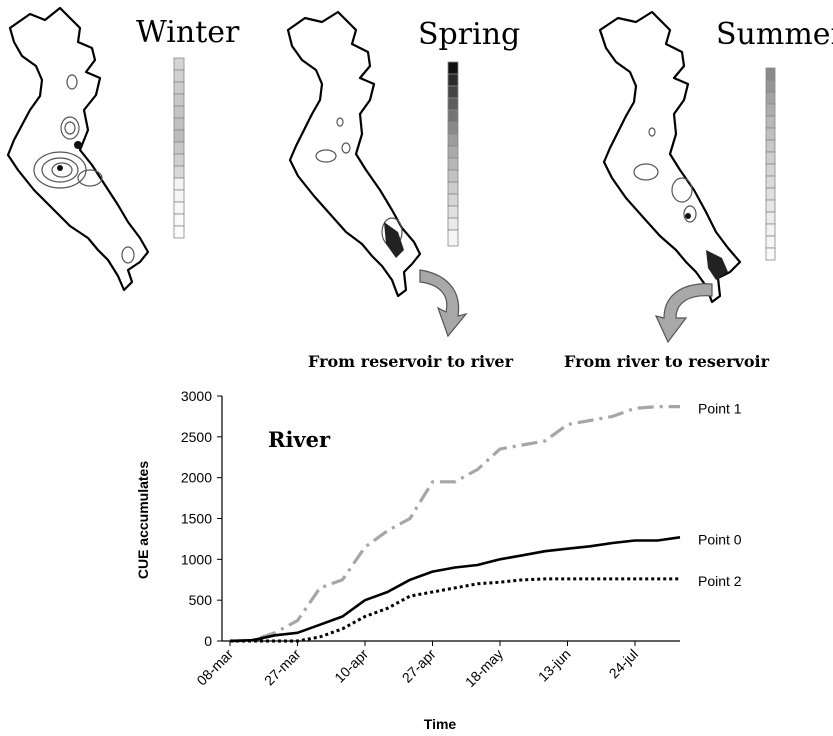  What do you see at coordinates (351, 666) in the screenshot?
I see `x-tick-label: 10-apr` at bounding box center [351, 666].